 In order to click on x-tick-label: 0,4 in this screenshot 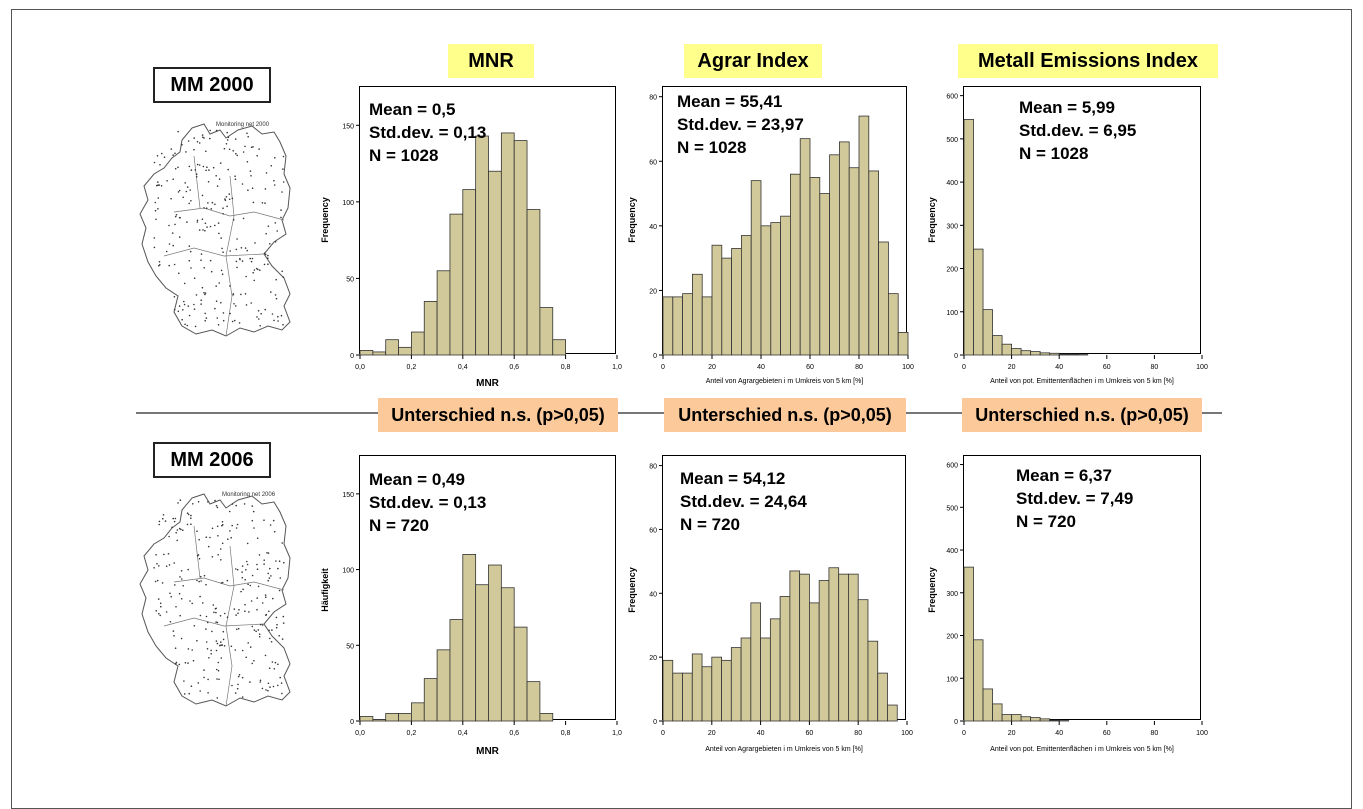, I will do `click(463, 733)`.